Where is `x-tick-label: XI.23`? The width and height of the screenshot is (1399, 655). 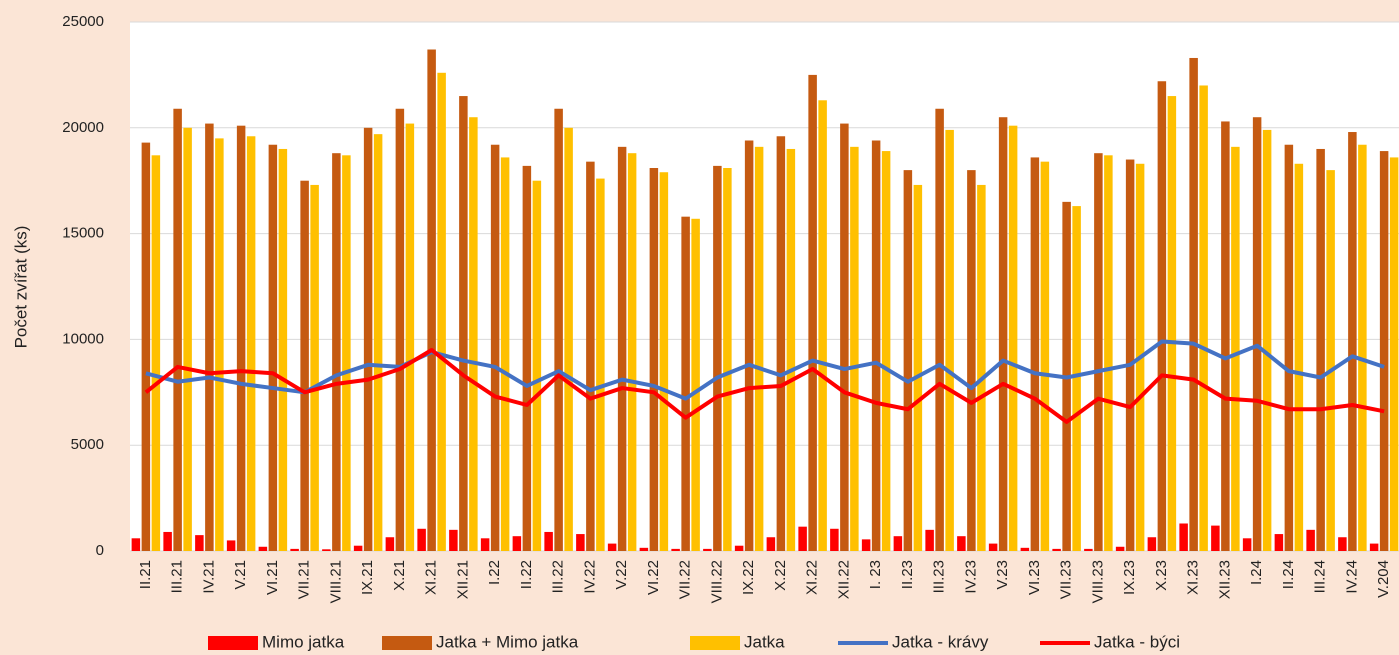
x-tick-label: XI.23 is located at coordinates (1193, 577).